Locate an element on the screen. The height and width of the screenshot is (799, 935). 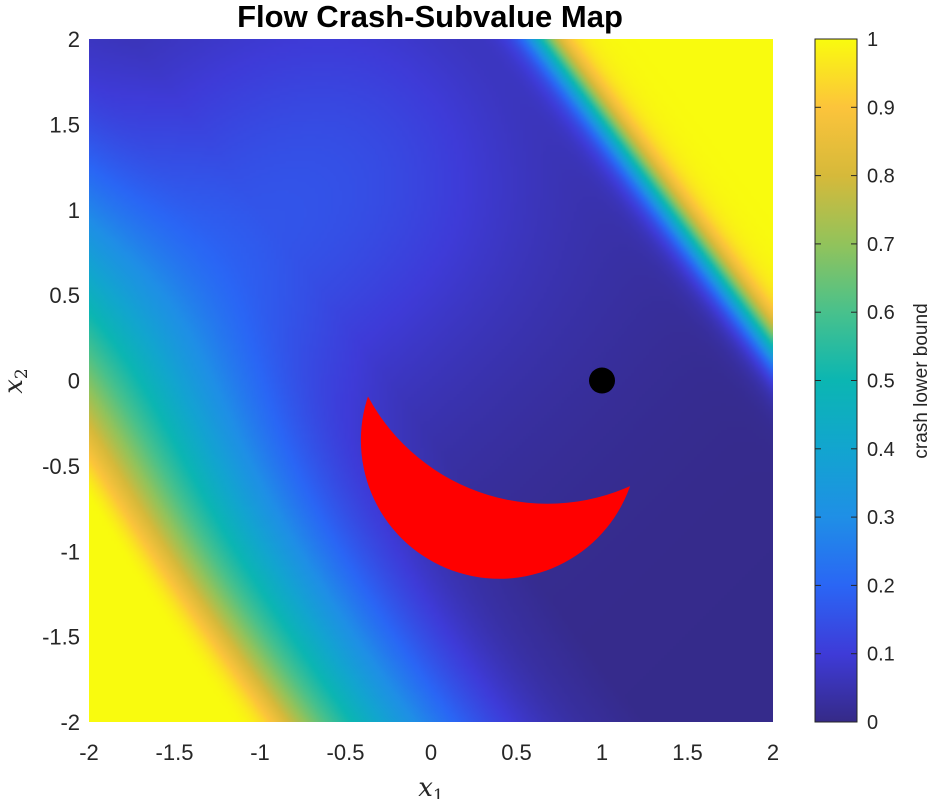
colorbar-label: crash lower bound is located at coordinates (921, 380).